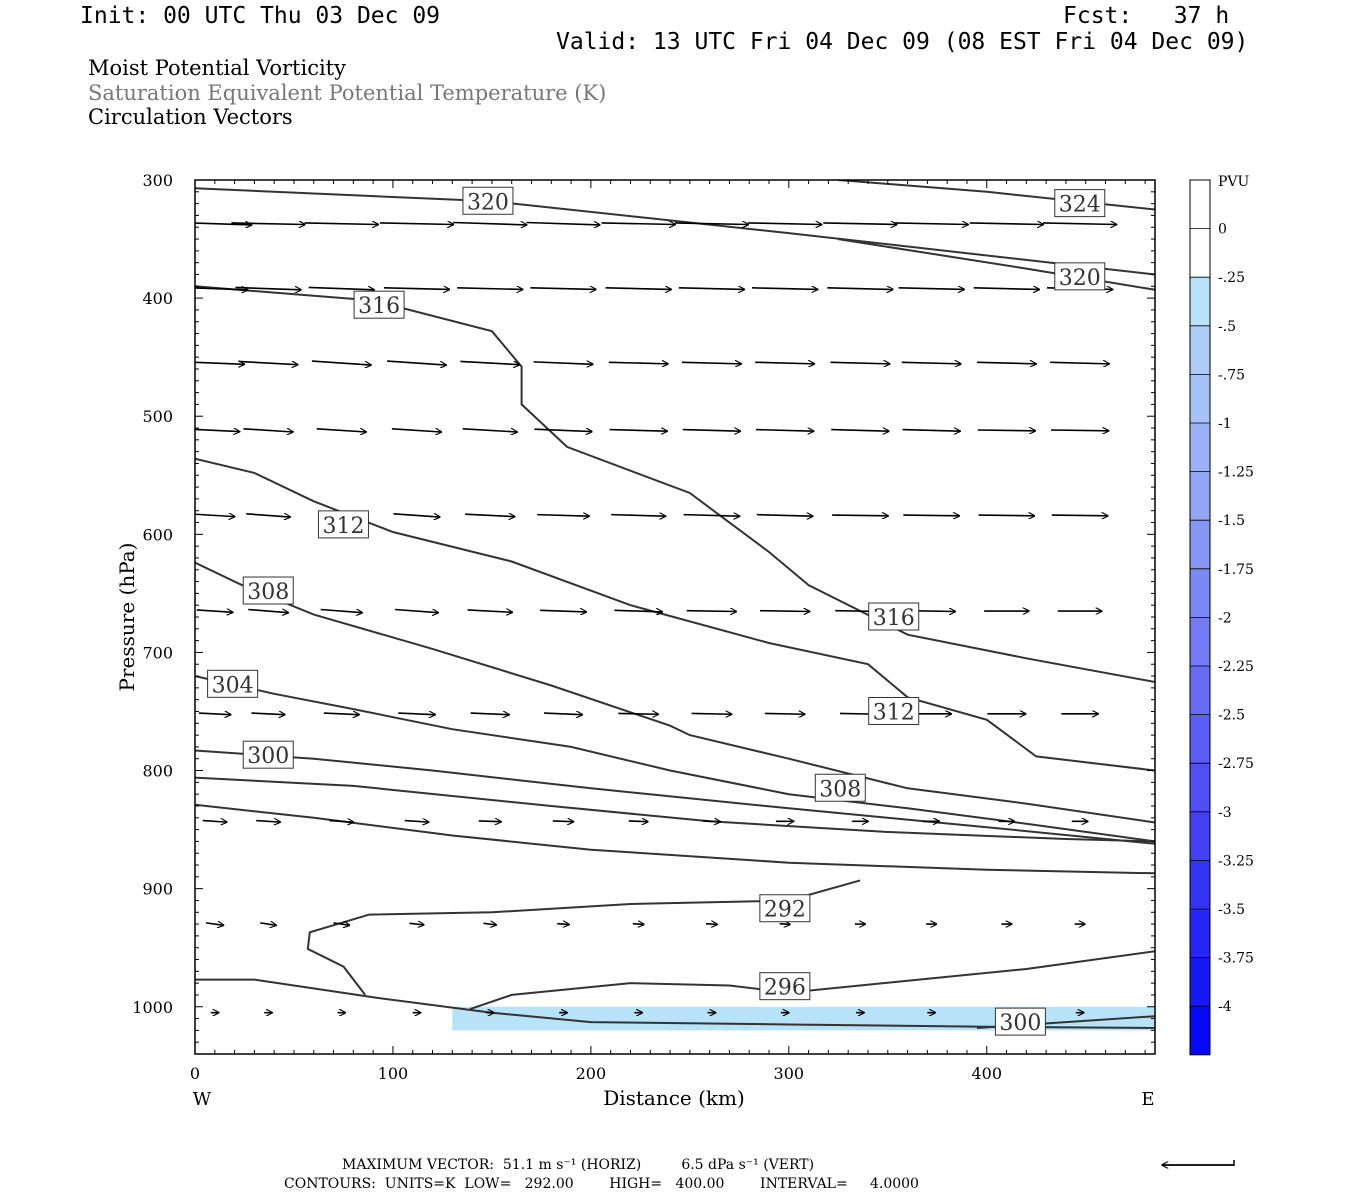 The height and width of the screenshot is (1200, 1350). I want to click on forecast-hour: Fcst: 37 h, so click(1146, 16).